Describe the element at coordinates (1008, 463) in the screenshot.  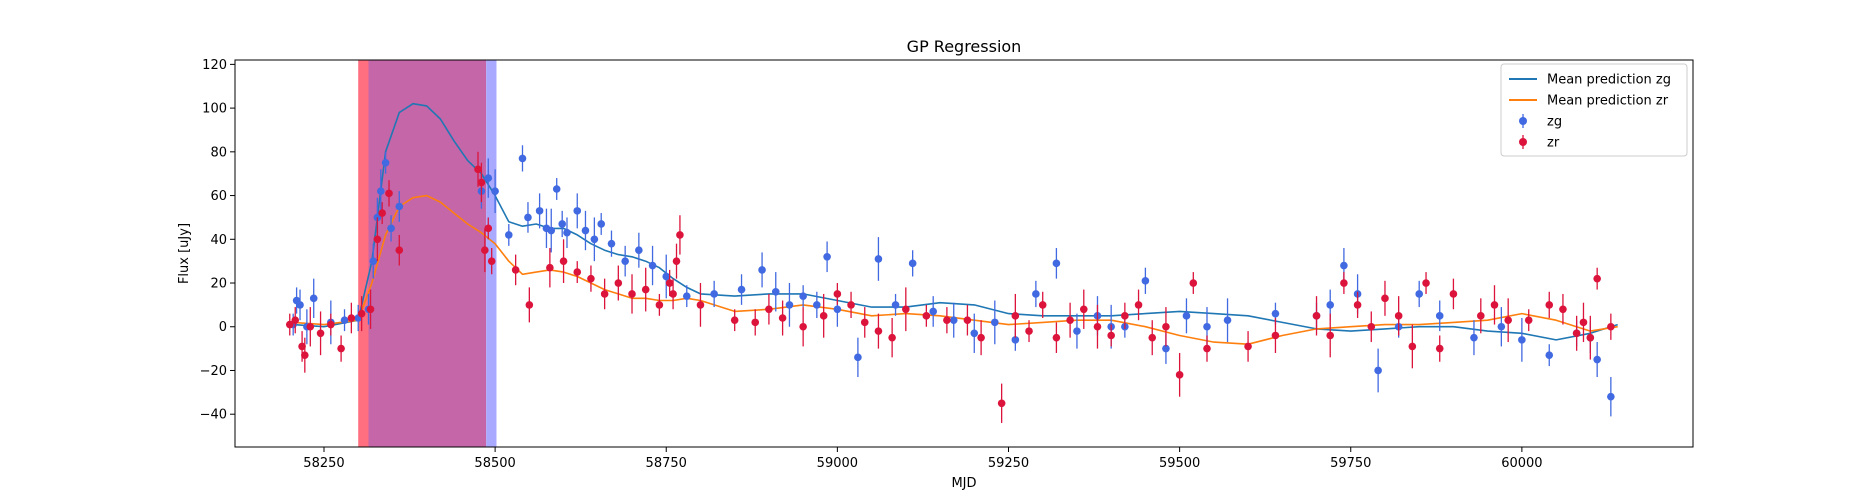
I see `x-tick-label: 59250` at that location.